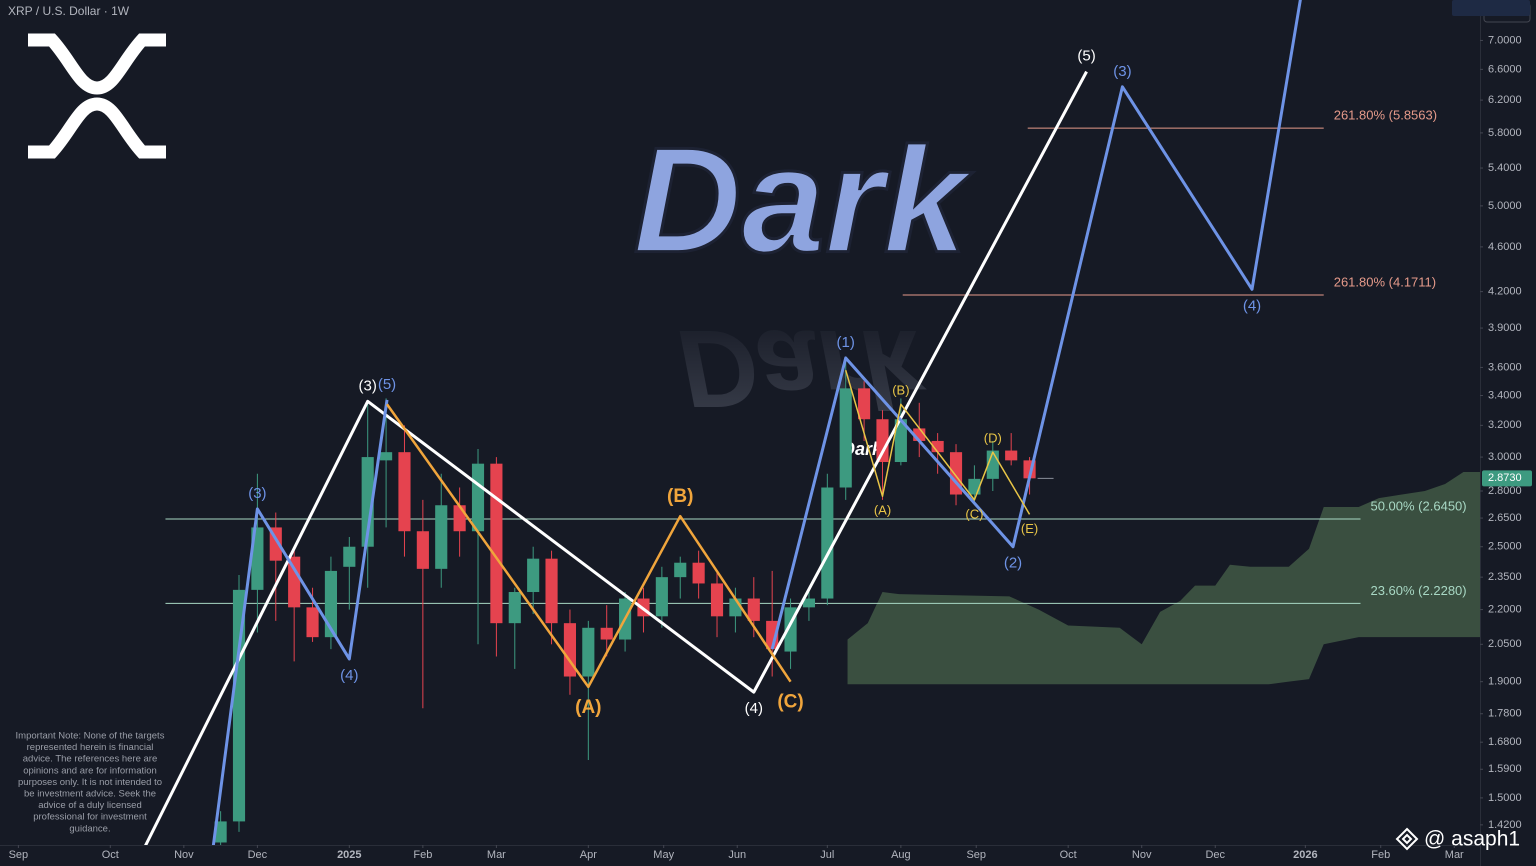 The height and width of the screenshot is (866, 1536). I want to click on note-line: be investment advice. Seek the, so click(90, 794).